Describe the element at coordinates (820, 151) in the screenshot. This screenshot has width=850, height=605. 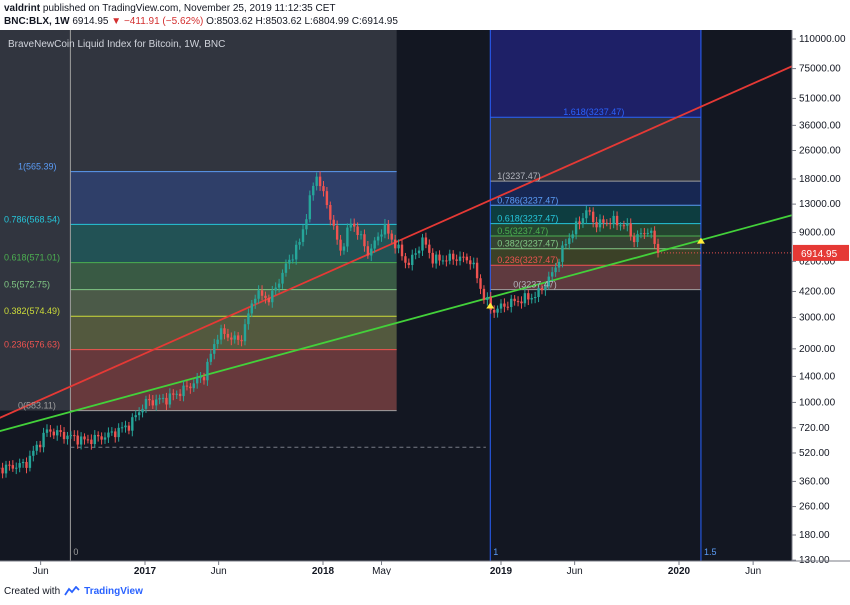
I see `y-axis-tick-label: 26000.00` at that location.